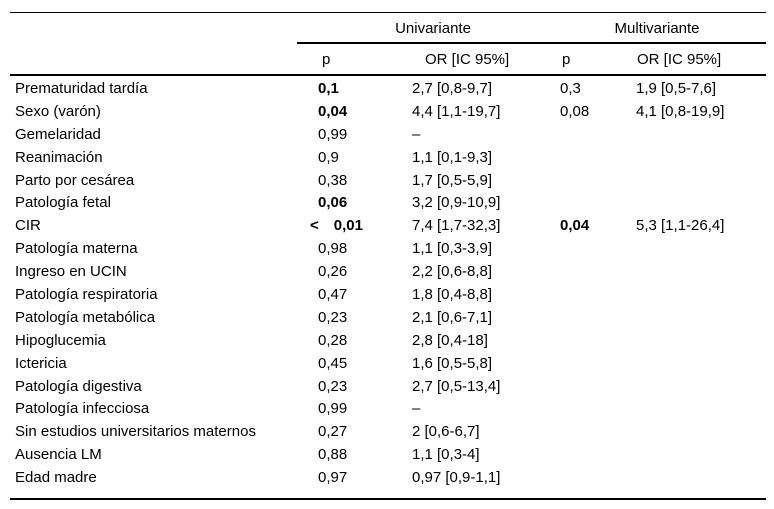 The width and height of the screenshot is (774, 509). Describe the element at coordinates (333, 478) in the screenshot. I see `univariante-p-value: 0,97` at that location.